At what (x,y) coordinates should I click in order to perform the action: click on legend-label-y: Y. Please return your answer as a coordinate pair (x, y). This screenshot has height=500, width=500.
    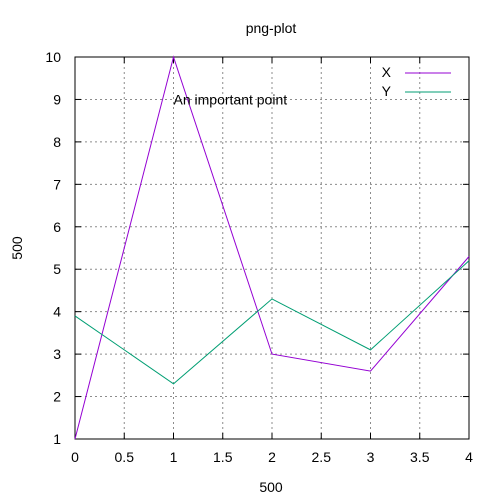
    Looking at the image, I should click on (387, 91).